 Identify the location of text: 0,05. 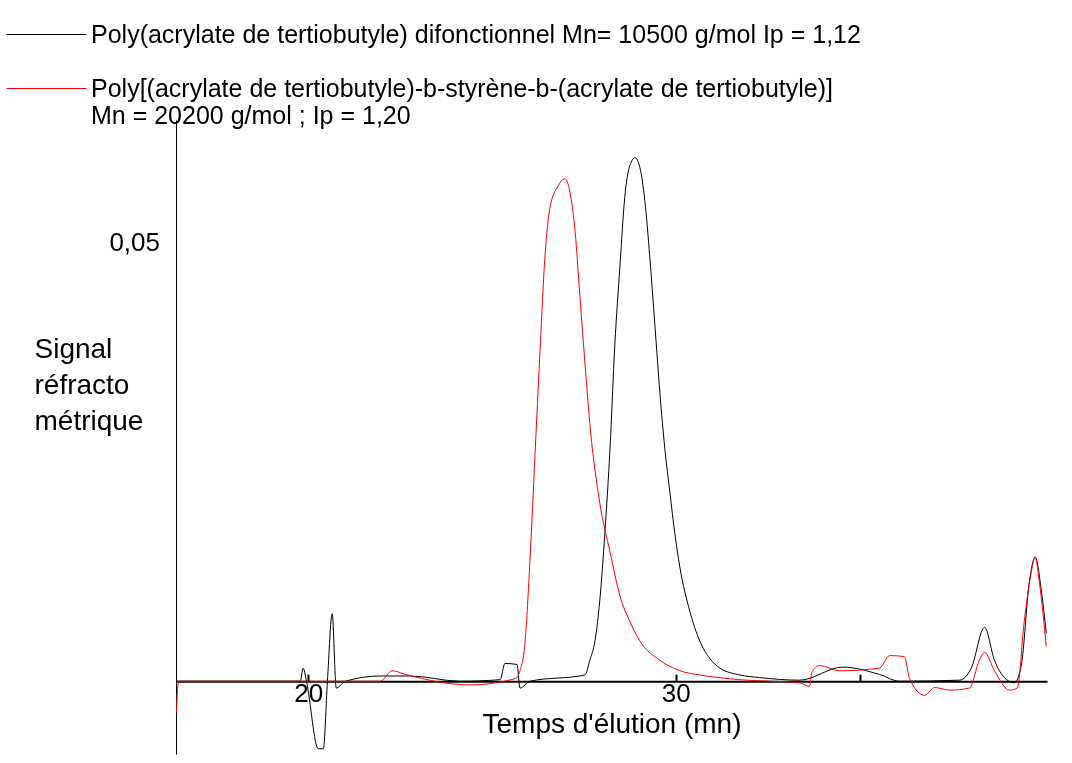
(134, 242).